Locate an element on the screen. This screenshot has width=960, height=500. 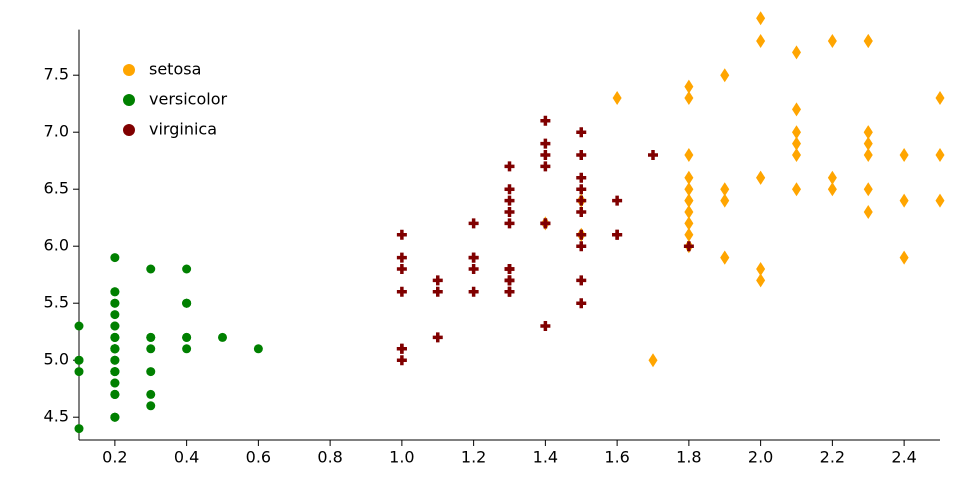
y-tick-label: 7.0 is located at coordinates (56, 131).